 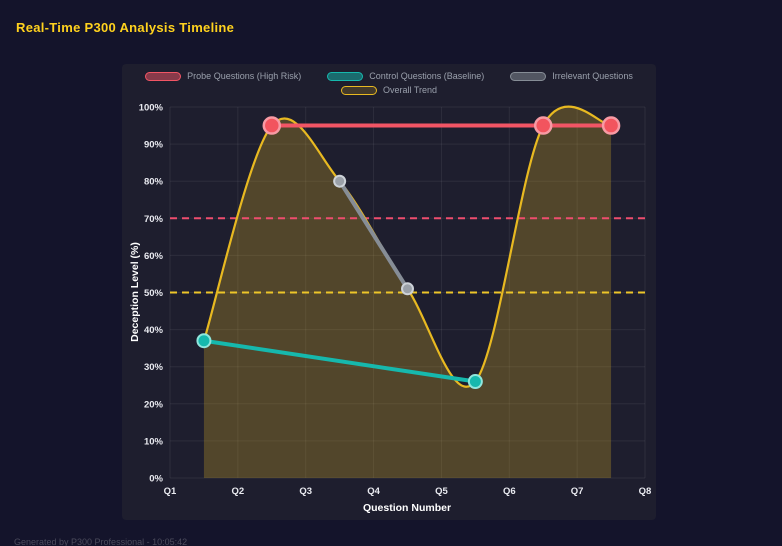 I want to click on legend-label: Overall Trend, so click(x=410, y=90).